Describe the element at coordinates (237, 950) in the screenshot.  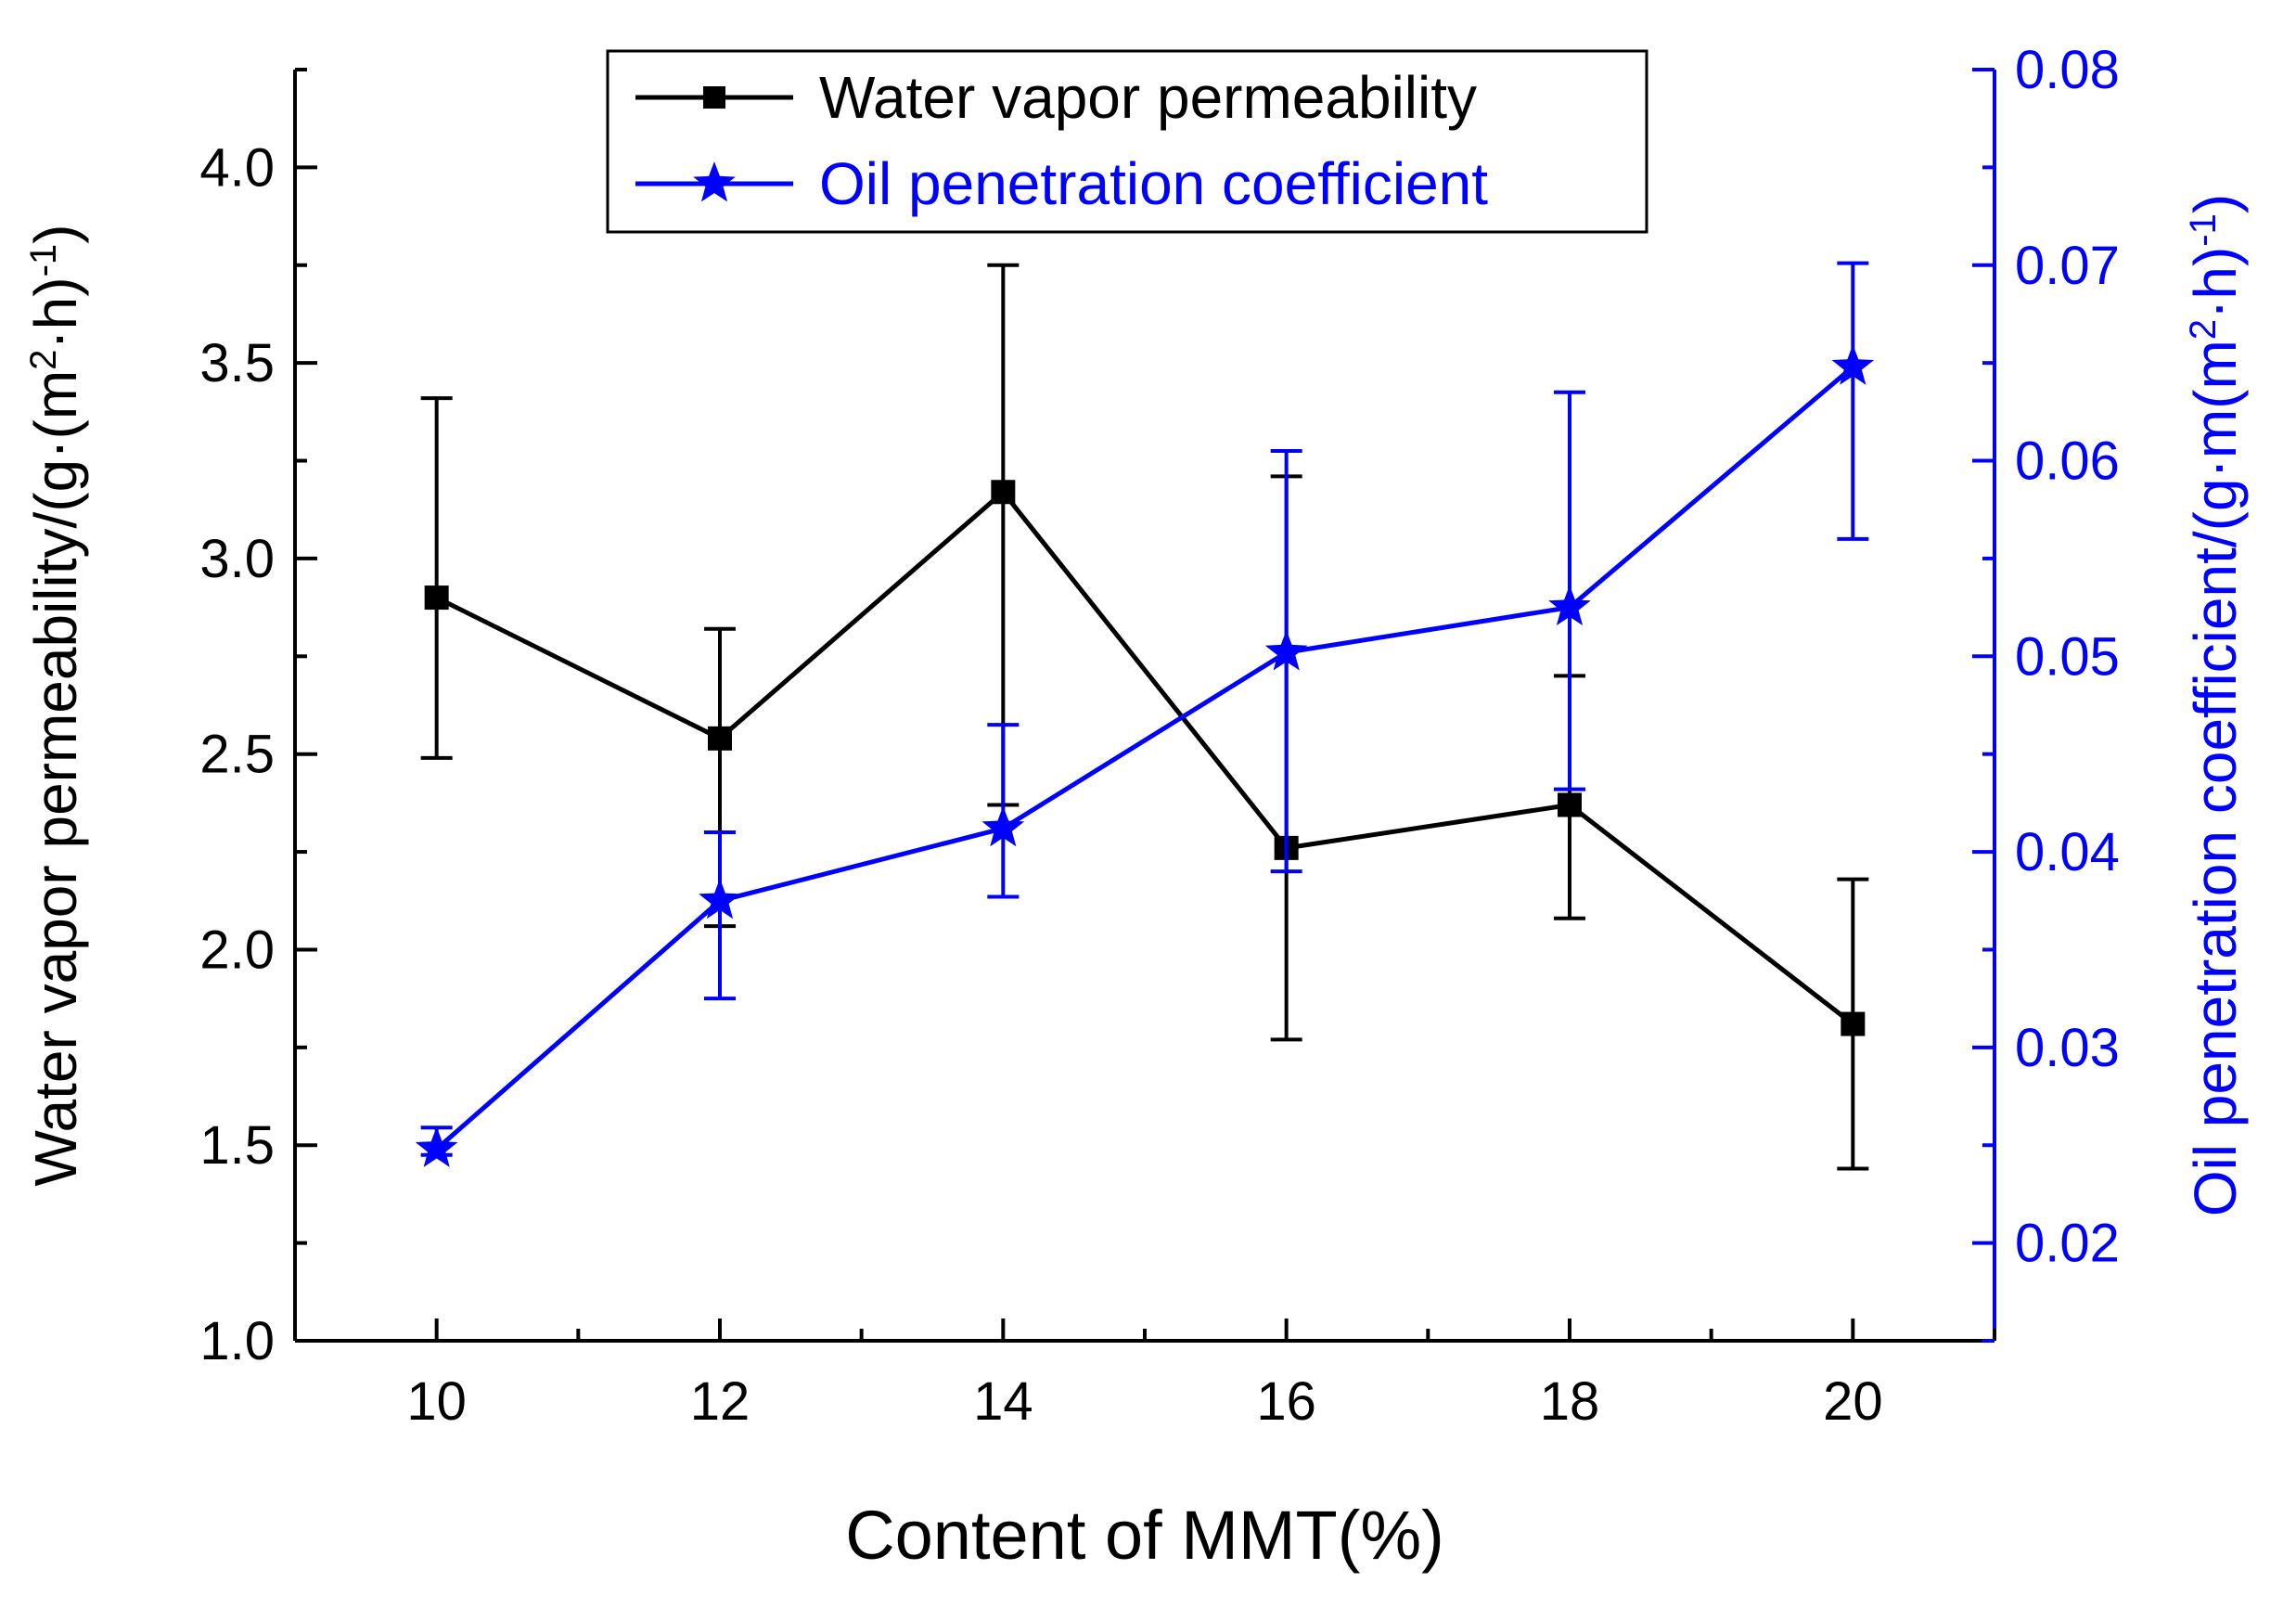
I see `left-tick-label: 2.0` at that location.